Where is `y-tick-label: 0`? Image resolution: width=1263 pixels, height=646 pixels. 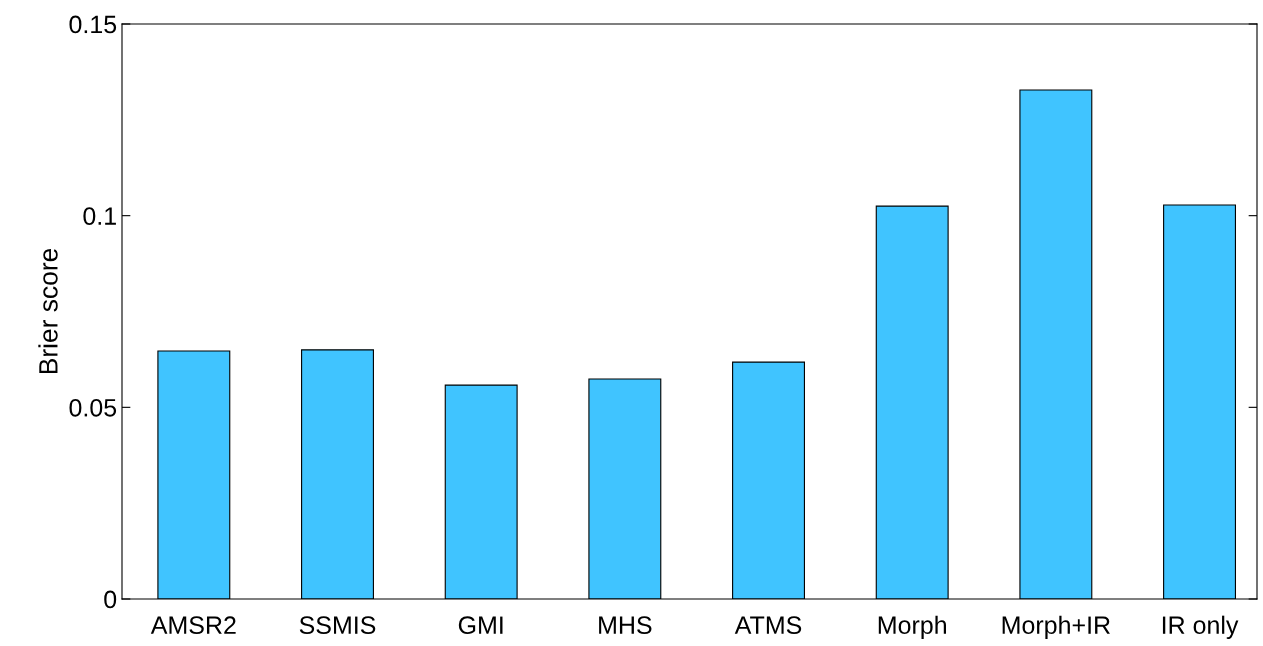 y-tick-label: 0 is located at coordinates (110, 599).